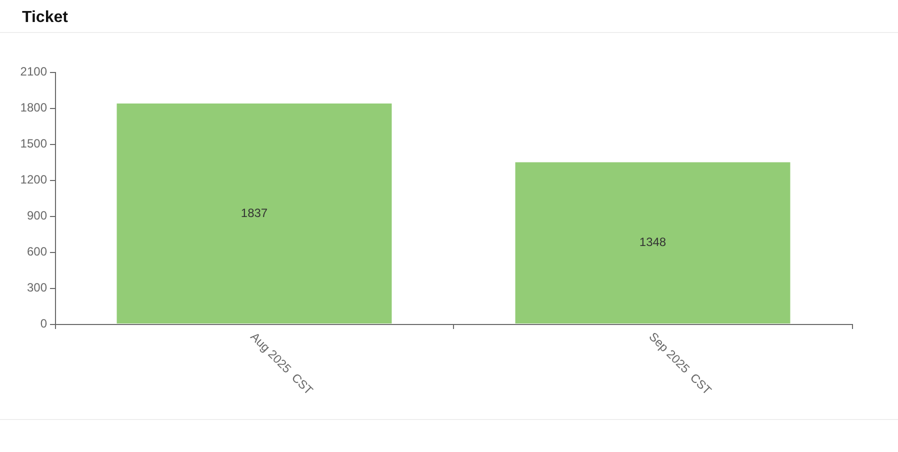 The width and height of the screenshot is (898, 452). I want to click on y-tick-label: 0, so click(44, 323).